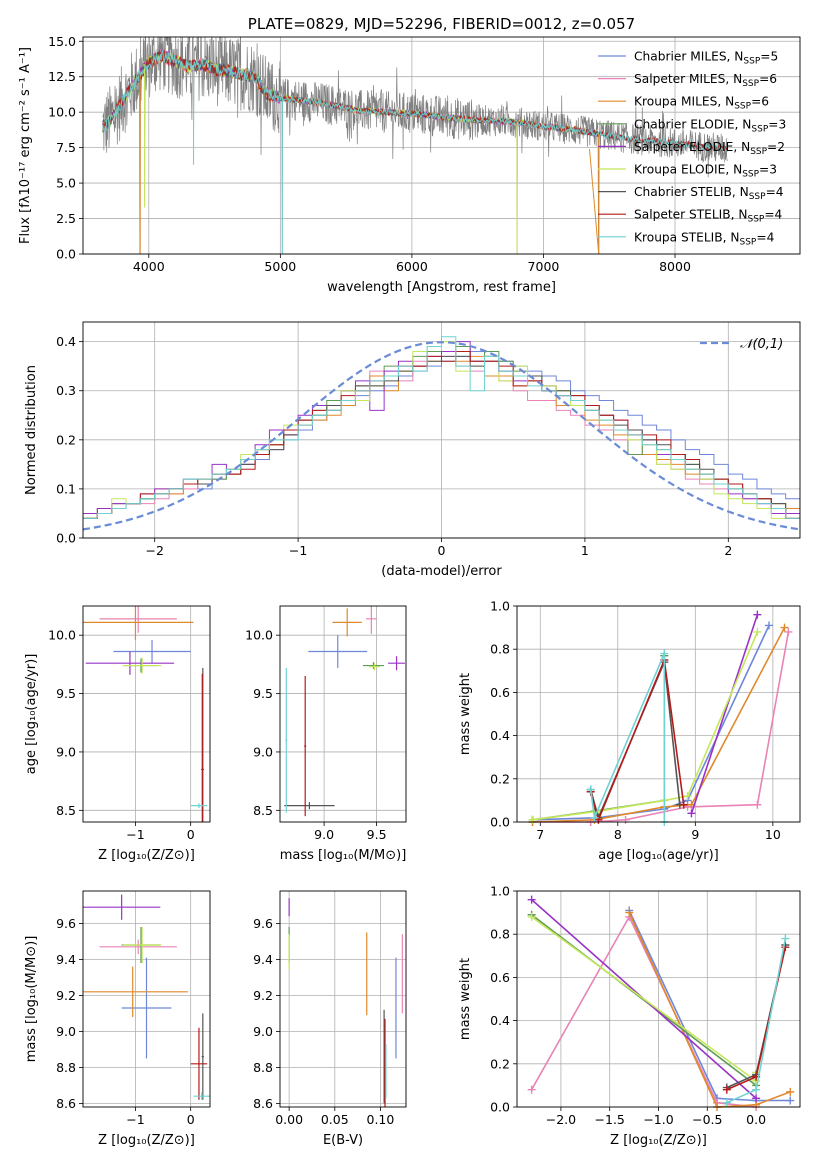 The width and height of the screenshot is (819, 1170). I want to click on y-tick-label: 1.0, so click(500, 606).